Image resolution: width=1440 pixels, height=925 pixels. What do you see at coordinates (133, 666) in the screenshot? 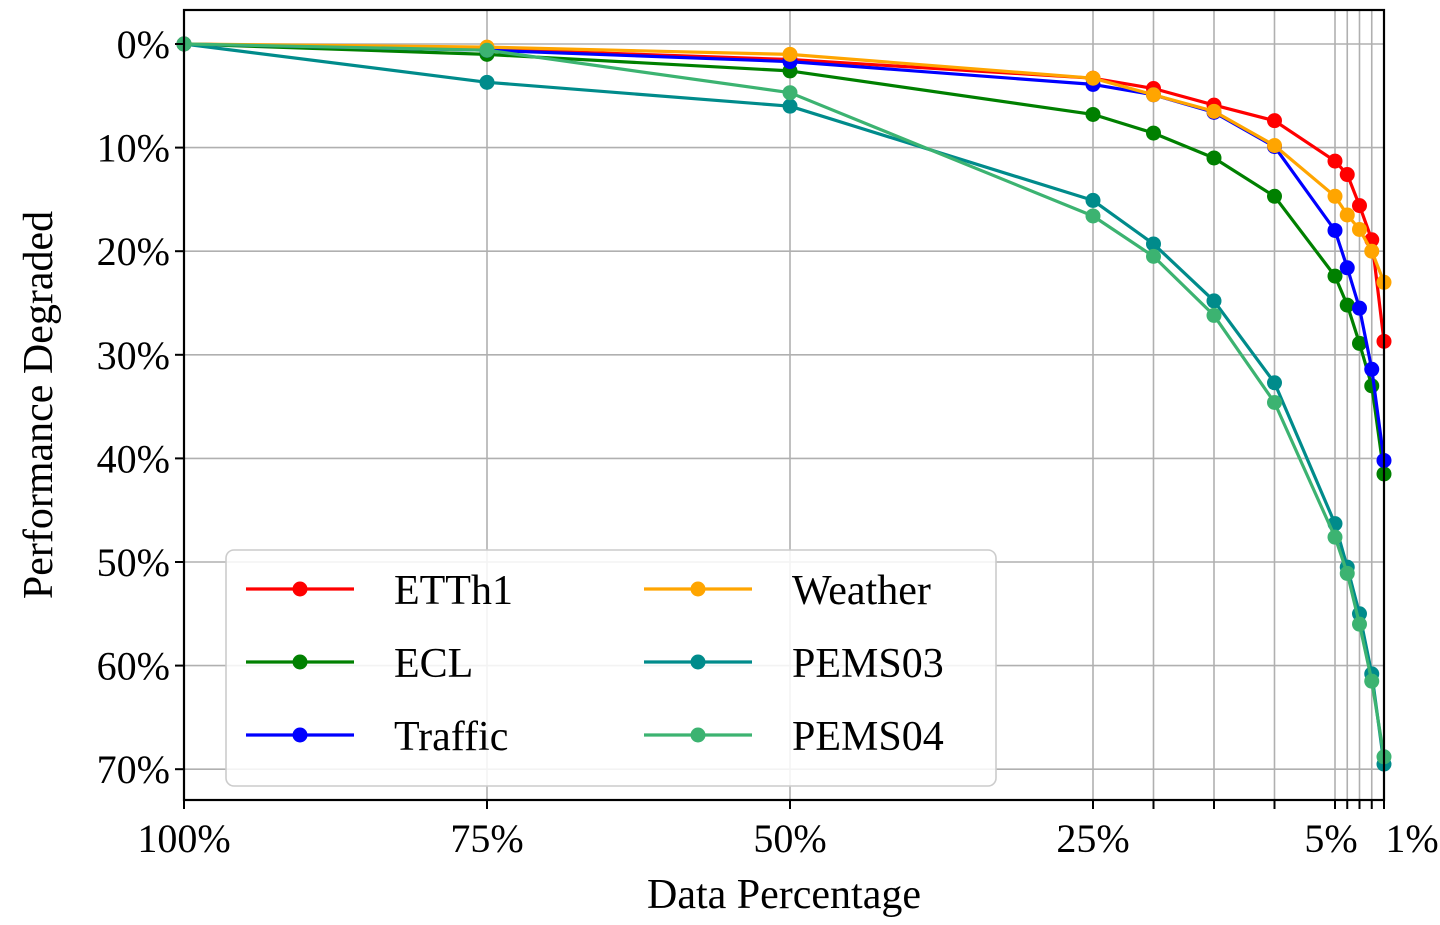
I see `y-tick-label: 60%` at bounding box center [133, 666].